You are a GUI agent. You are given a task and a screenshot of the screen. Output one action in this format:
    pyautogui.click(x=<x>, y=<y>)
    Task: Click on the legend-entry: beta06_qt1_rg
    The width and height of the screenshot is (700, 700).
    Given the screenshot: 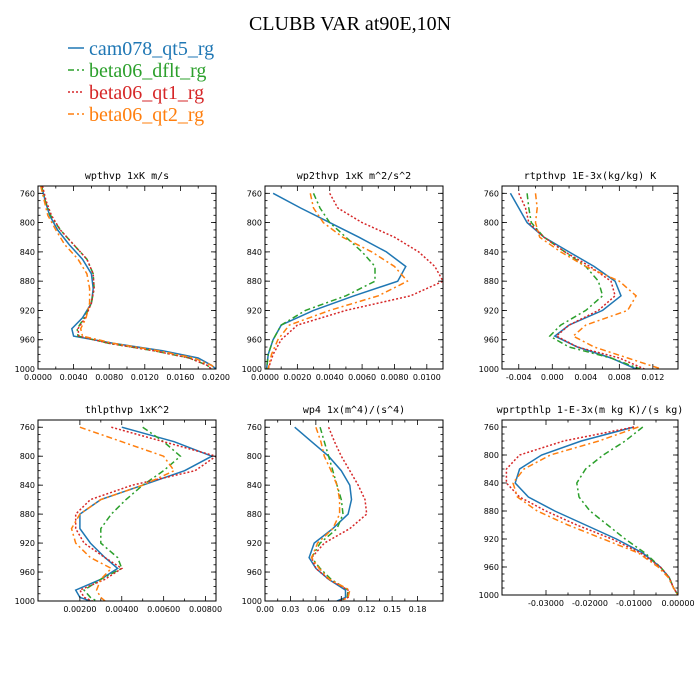 What is the action you would take?
    pyautogui.click(x=136, y=93)
    